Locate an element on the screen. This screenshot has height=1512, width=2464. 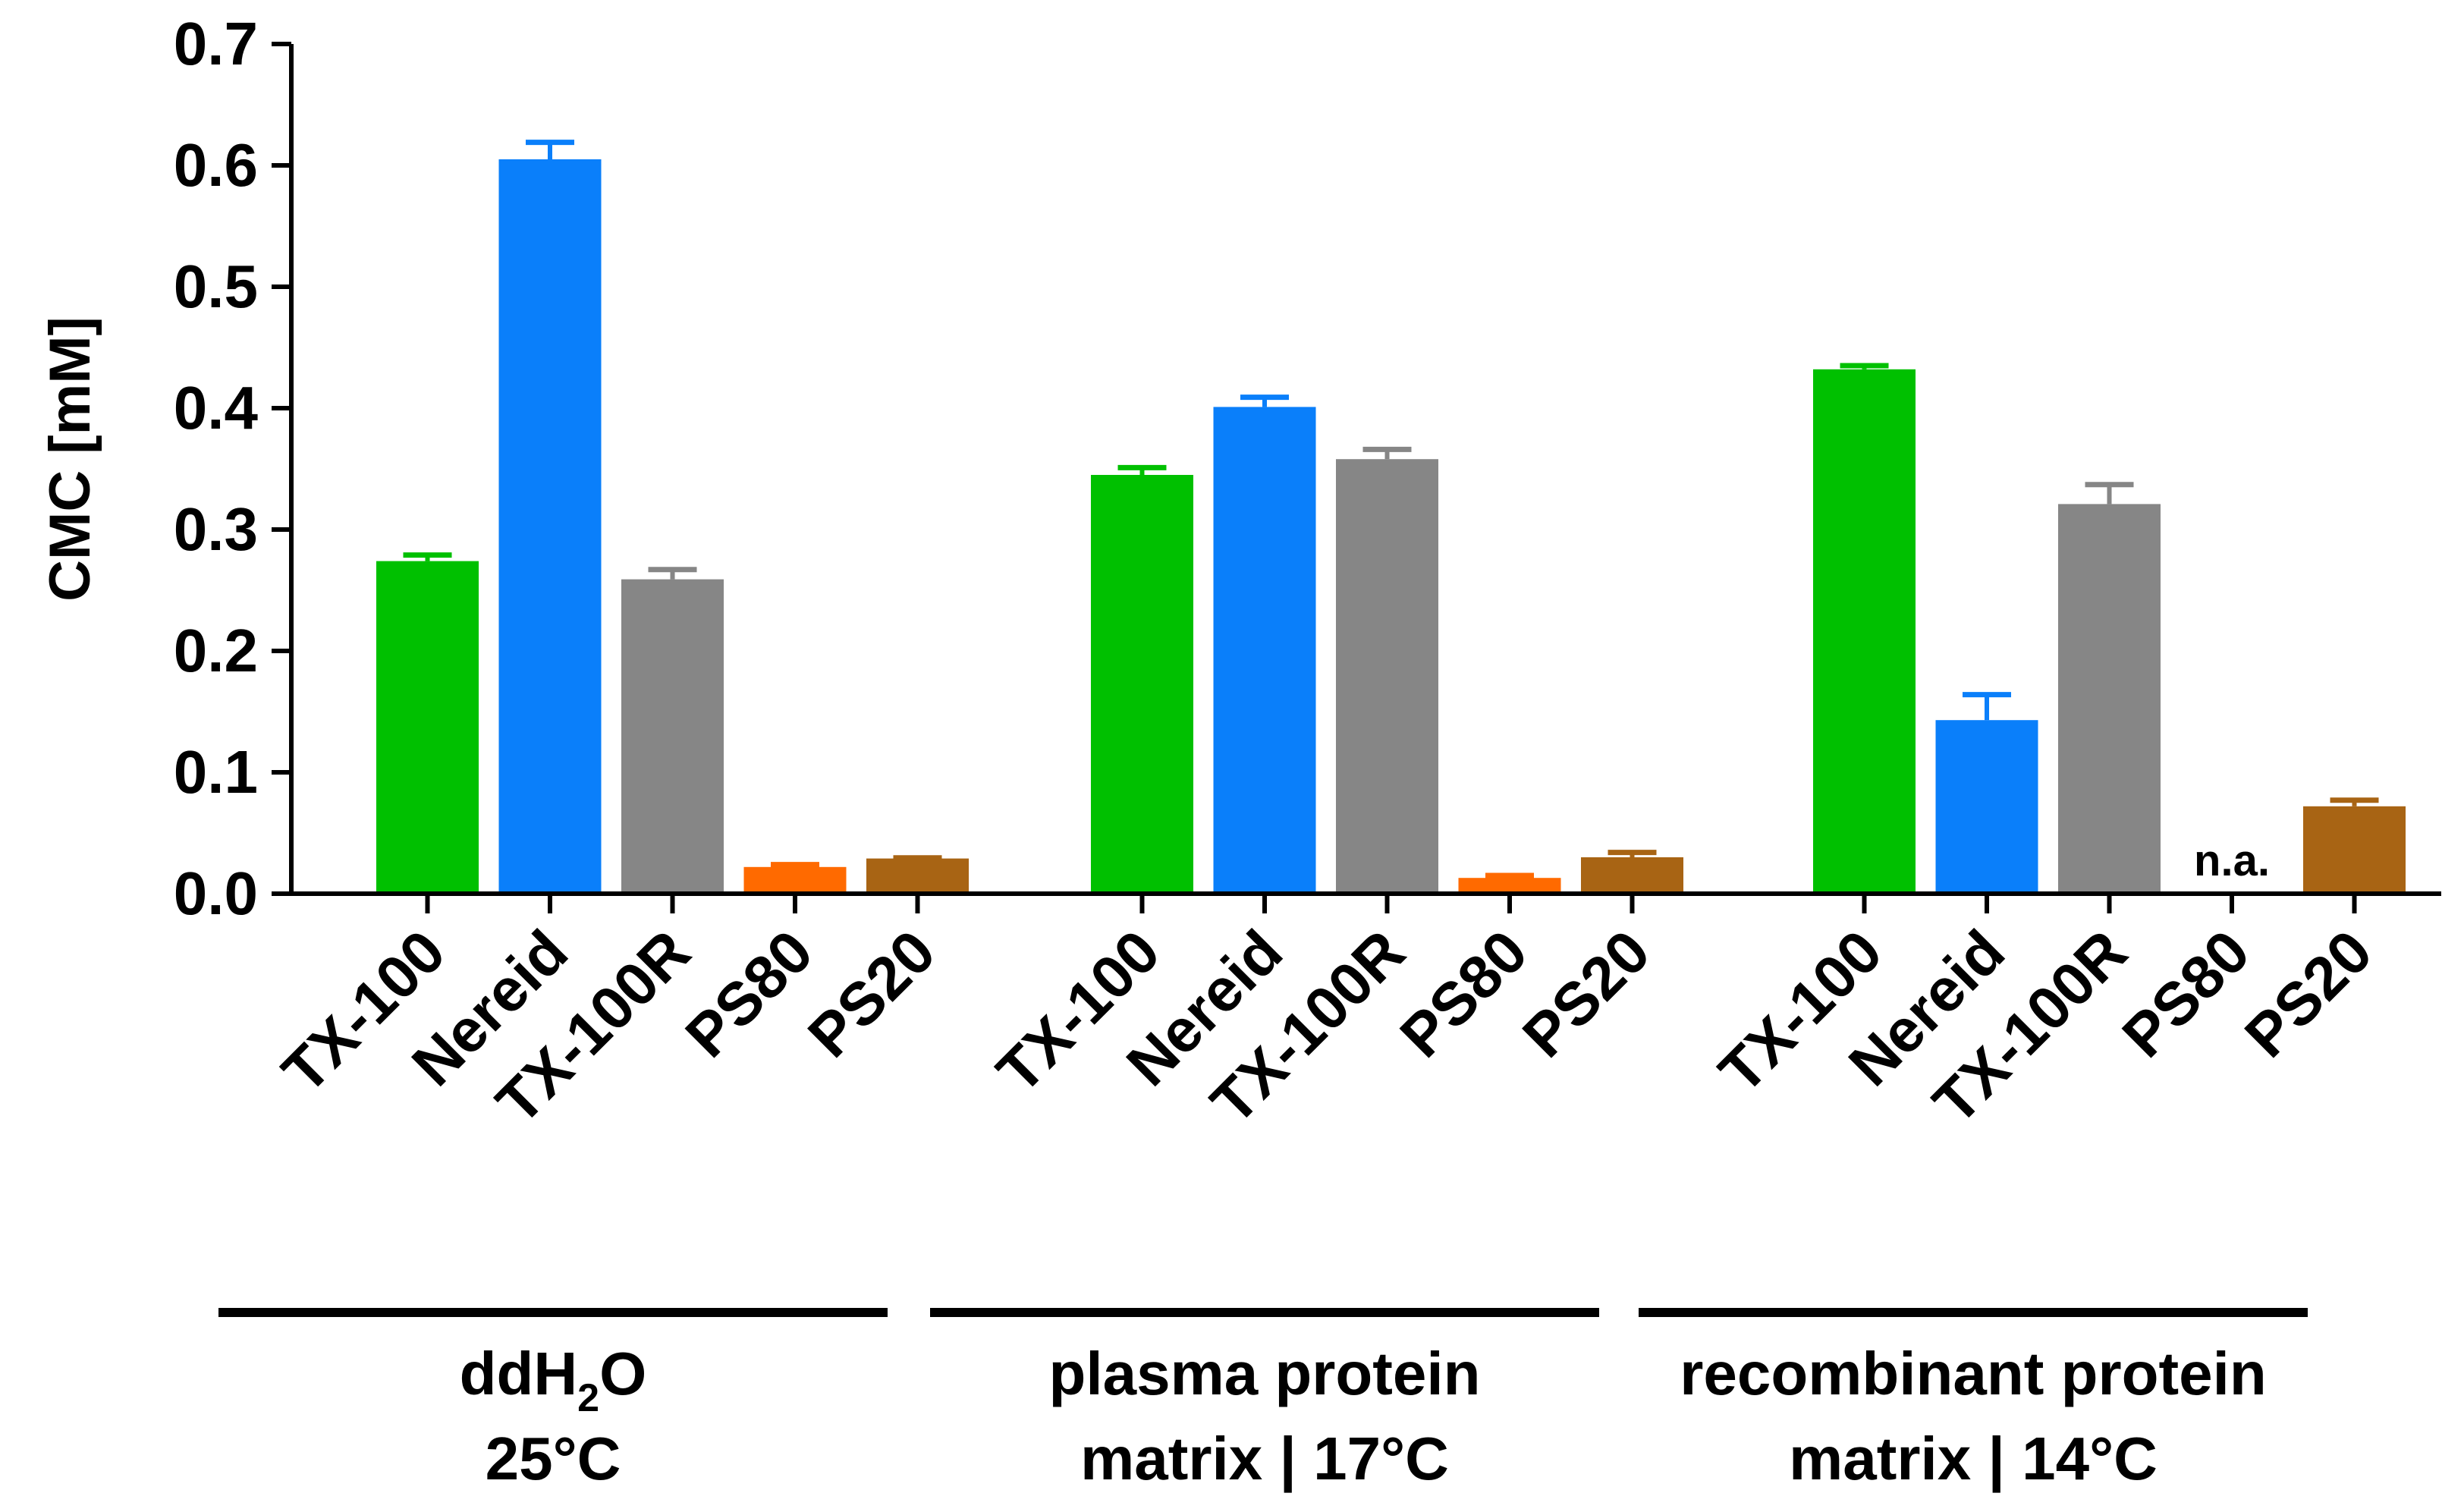
group-label-line2: 25°C is located at coordinates (553, 1458).